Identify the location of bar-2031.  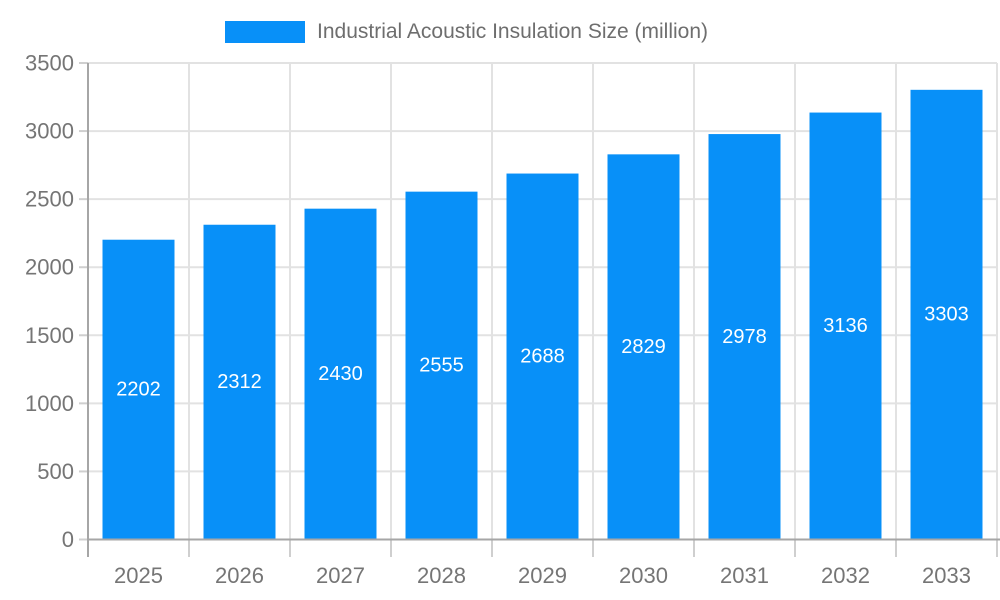
(744, 337).